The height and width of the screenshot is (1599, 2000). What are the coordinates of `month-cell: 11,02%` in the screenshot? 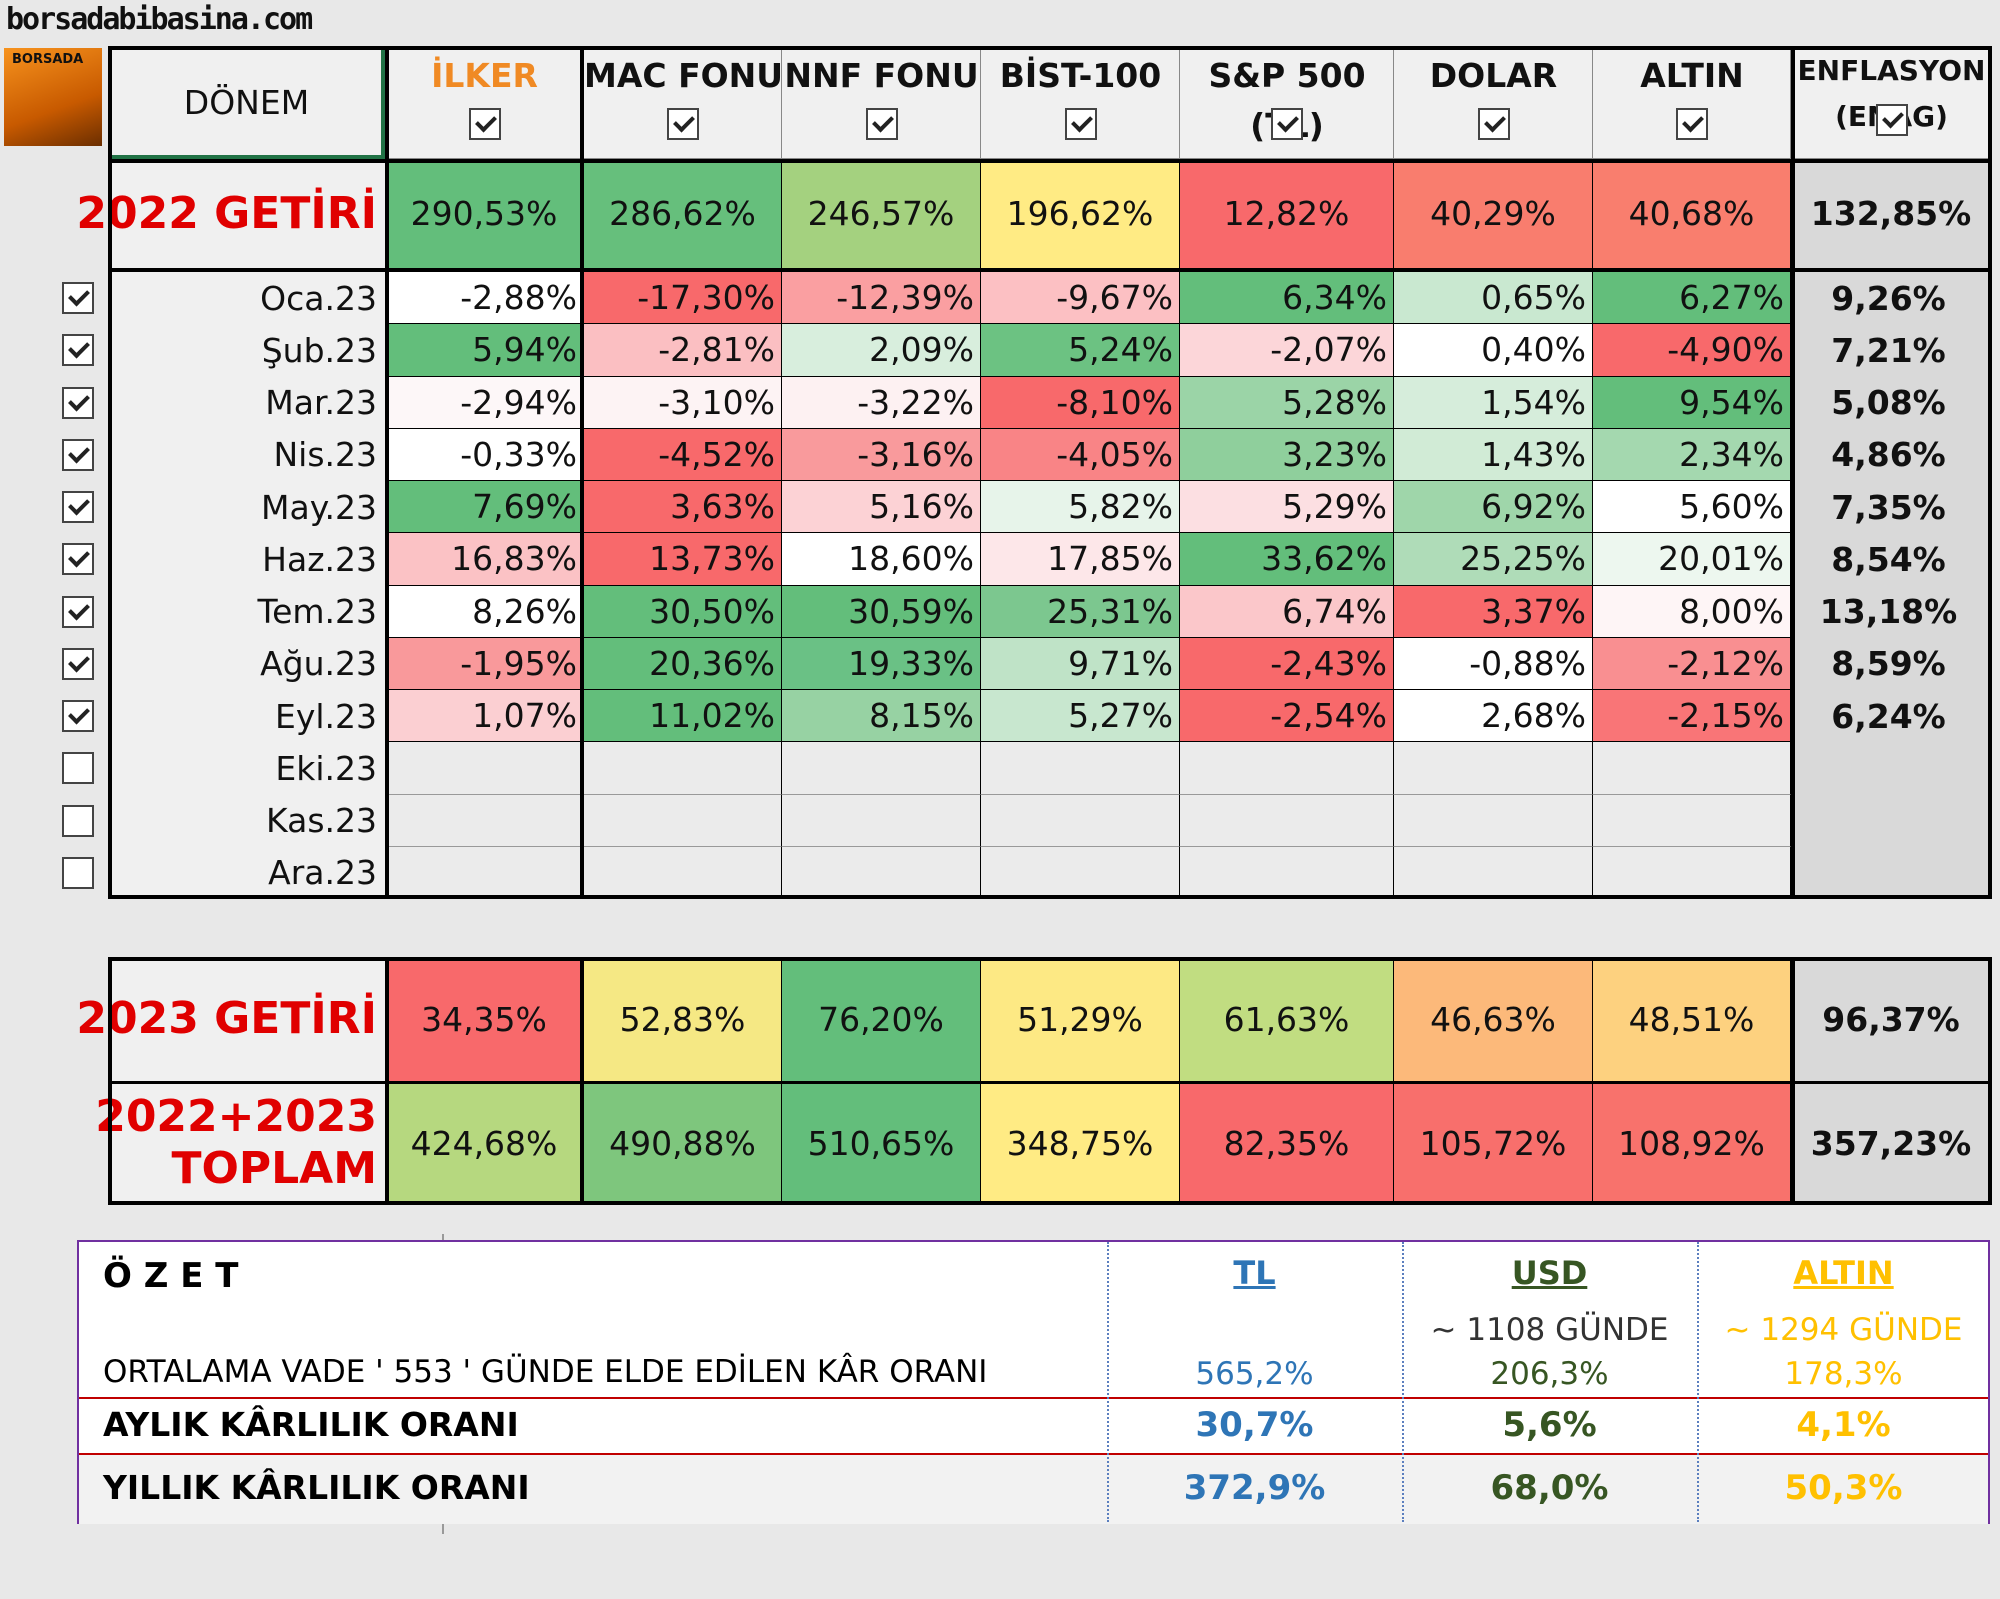 It's located at (683, 716).